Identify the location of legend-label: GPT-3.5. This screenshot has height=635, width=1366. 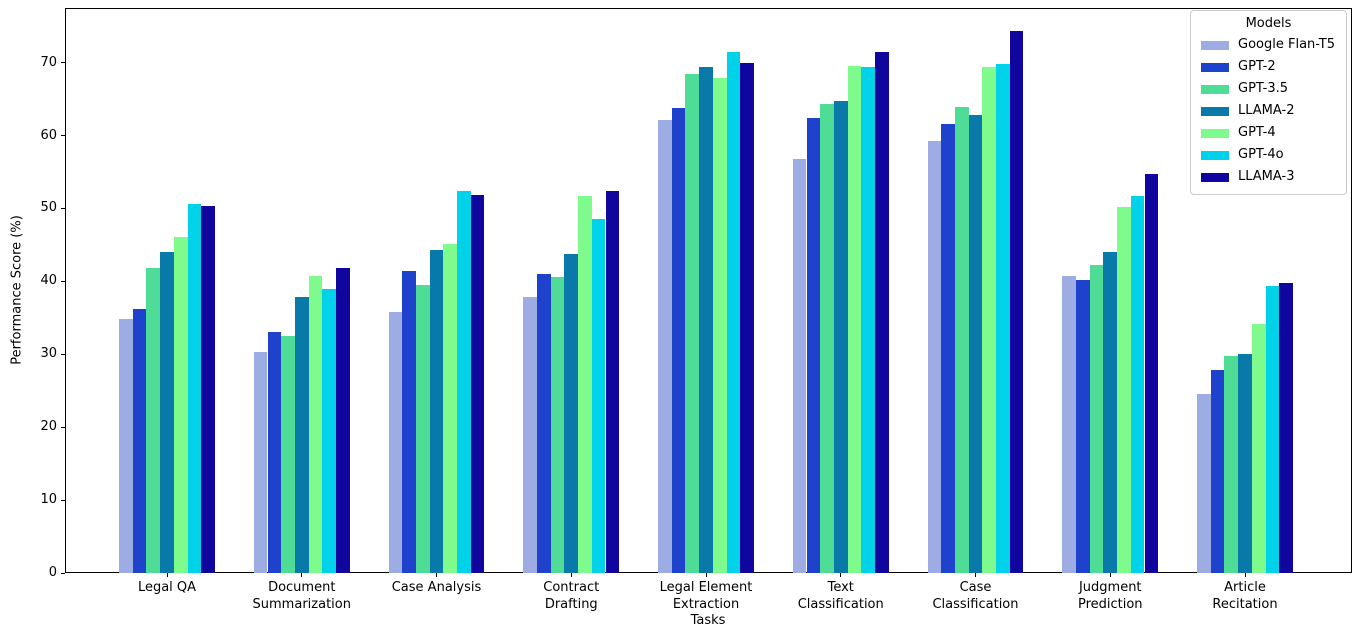
(1263, 88).